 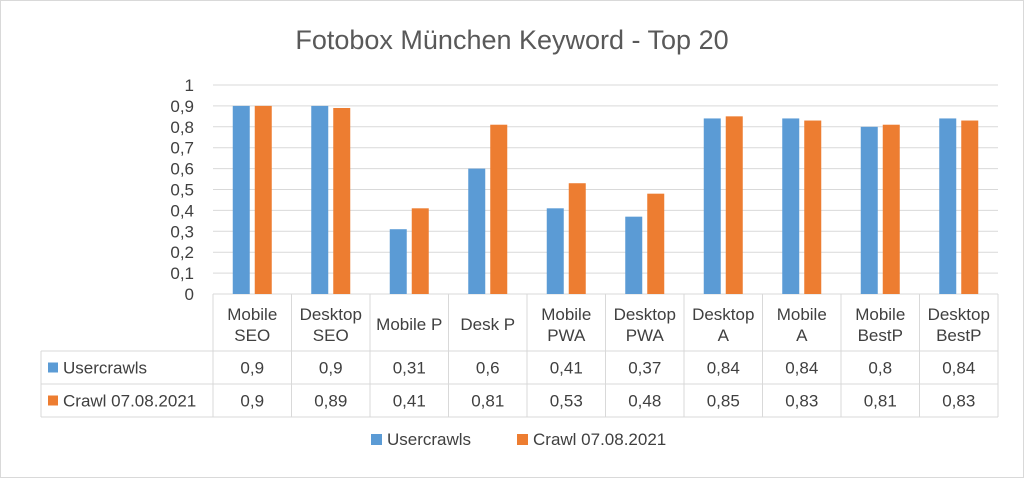 What do you see at coordinates (182, 148) in the screenshot?
I see `y-tick-label: 0,7` at bounding box center [182, 148].